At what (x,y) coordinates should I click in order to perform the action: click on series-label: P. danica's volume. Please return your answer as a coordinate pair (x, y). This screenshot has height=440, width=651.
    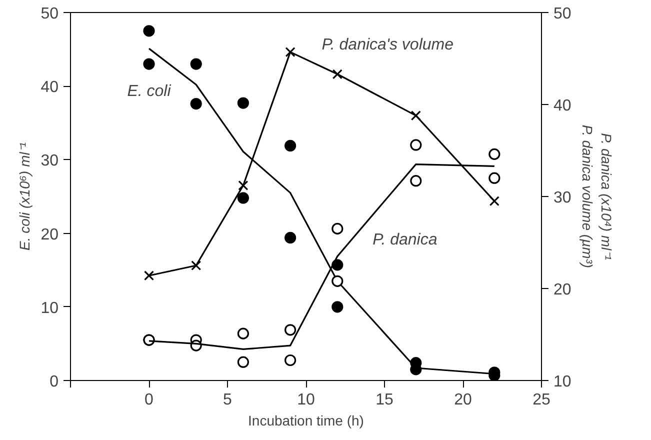
    Looking at the image, I should click on (388, 45).